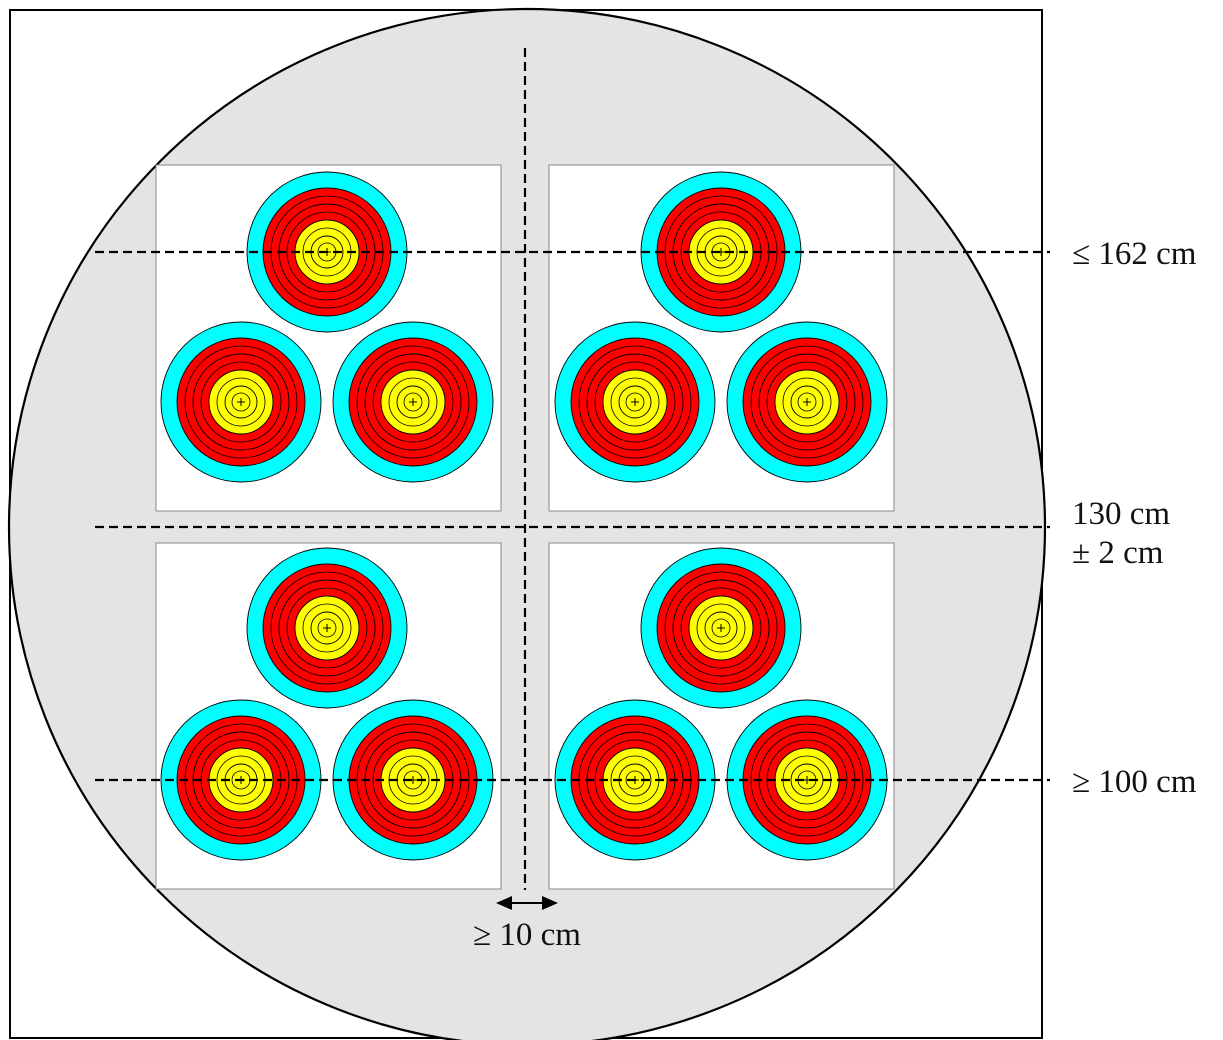 The height and width of the screenshot is (1040, 1223). What do you see at coordinates (1118, 553) in the screenshot?
I see `center-height-label-line2: ± 2 cm` at bounding box center [1118, 553].